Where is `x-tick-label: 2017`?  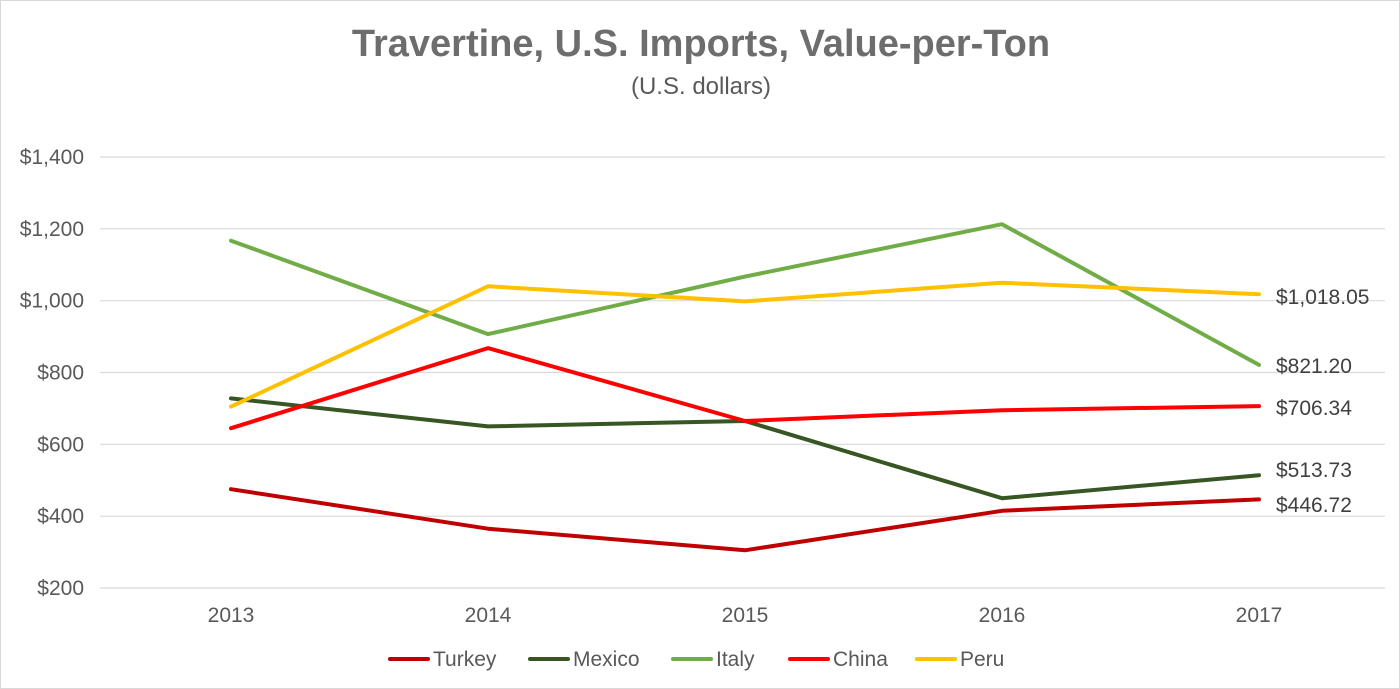 x-tick-label: 2017 is located at coordinates (1259, 615).